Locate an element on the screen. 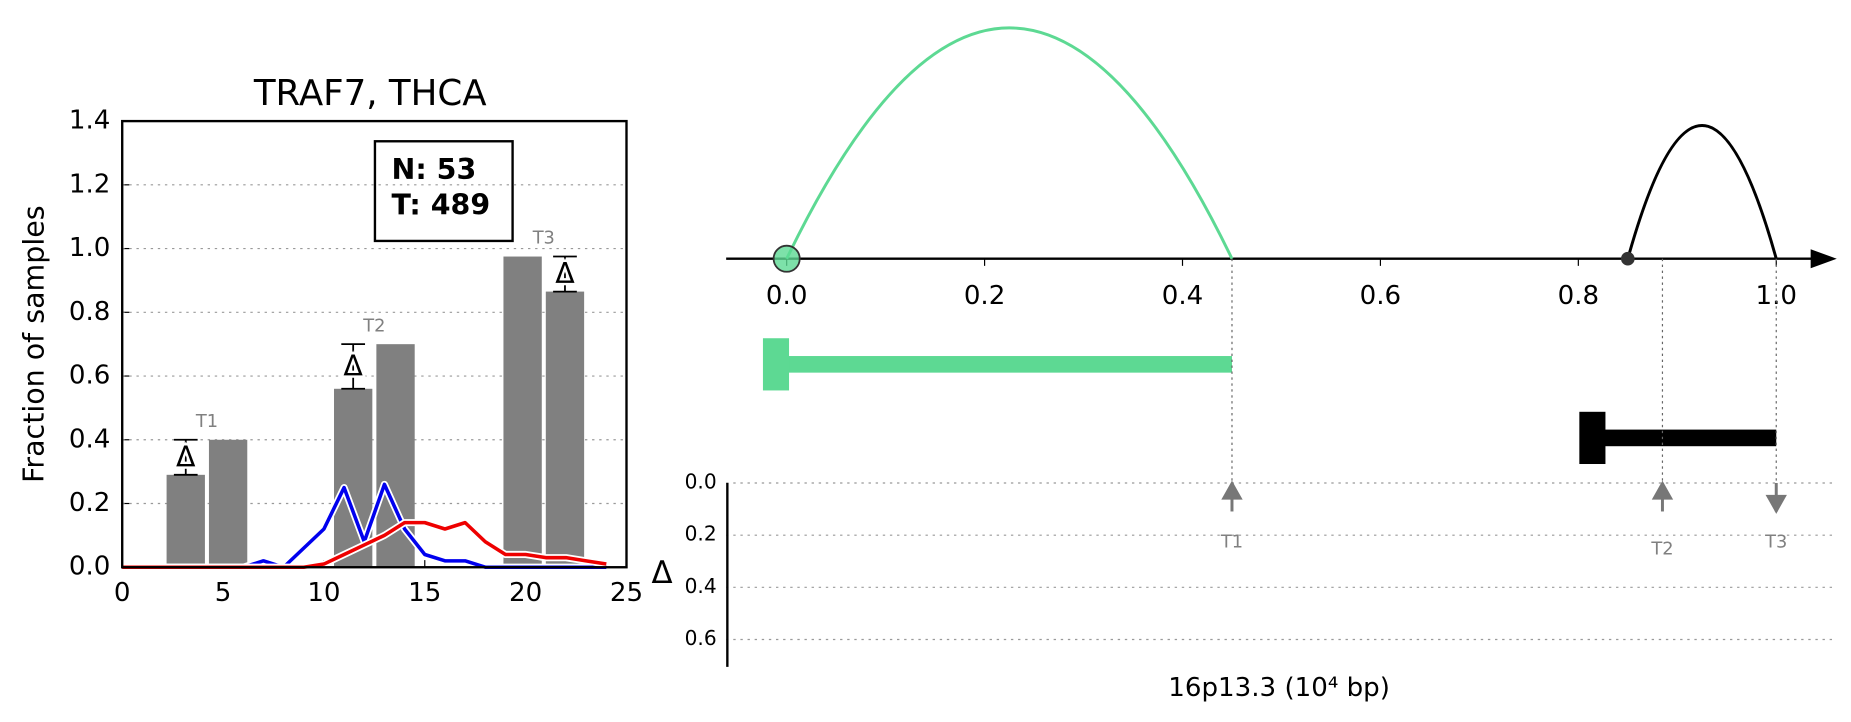  y-tick-label: 0.8 is located at coordinates (90, 312).